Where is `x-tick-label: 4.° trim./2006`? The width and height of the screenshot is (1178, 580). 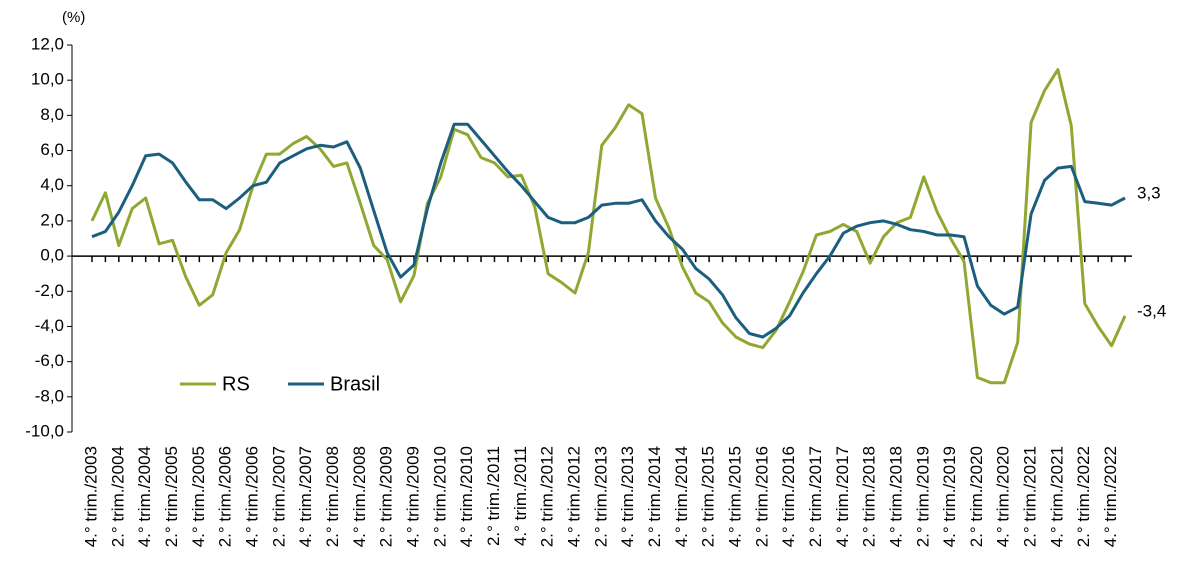
x-tick-label: 4.° trim./2006 is located at coordinates (251, 496).